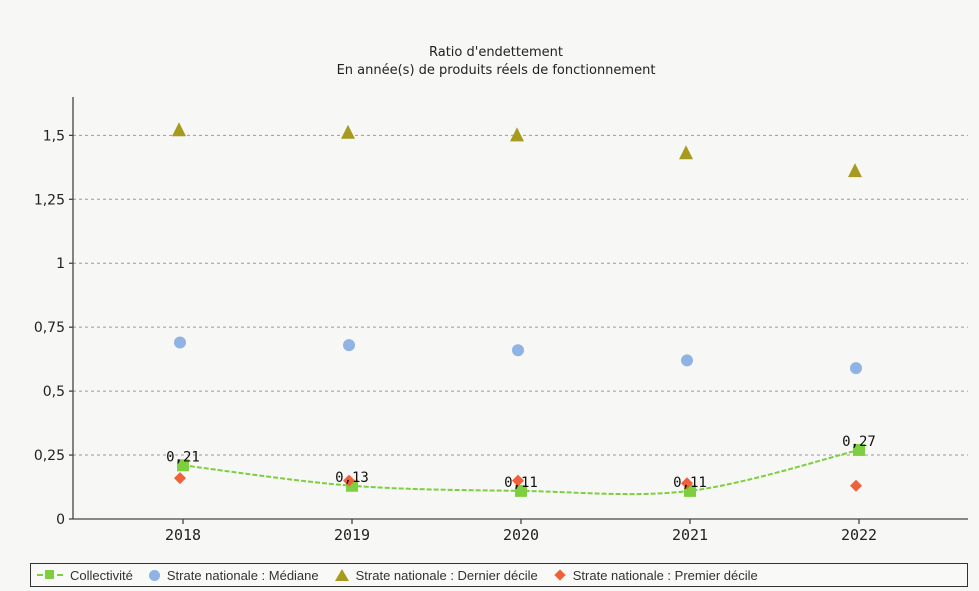 This screenshot has width=979, height=591. I want to click on x-tick-label: 2021, so click(690, 535).